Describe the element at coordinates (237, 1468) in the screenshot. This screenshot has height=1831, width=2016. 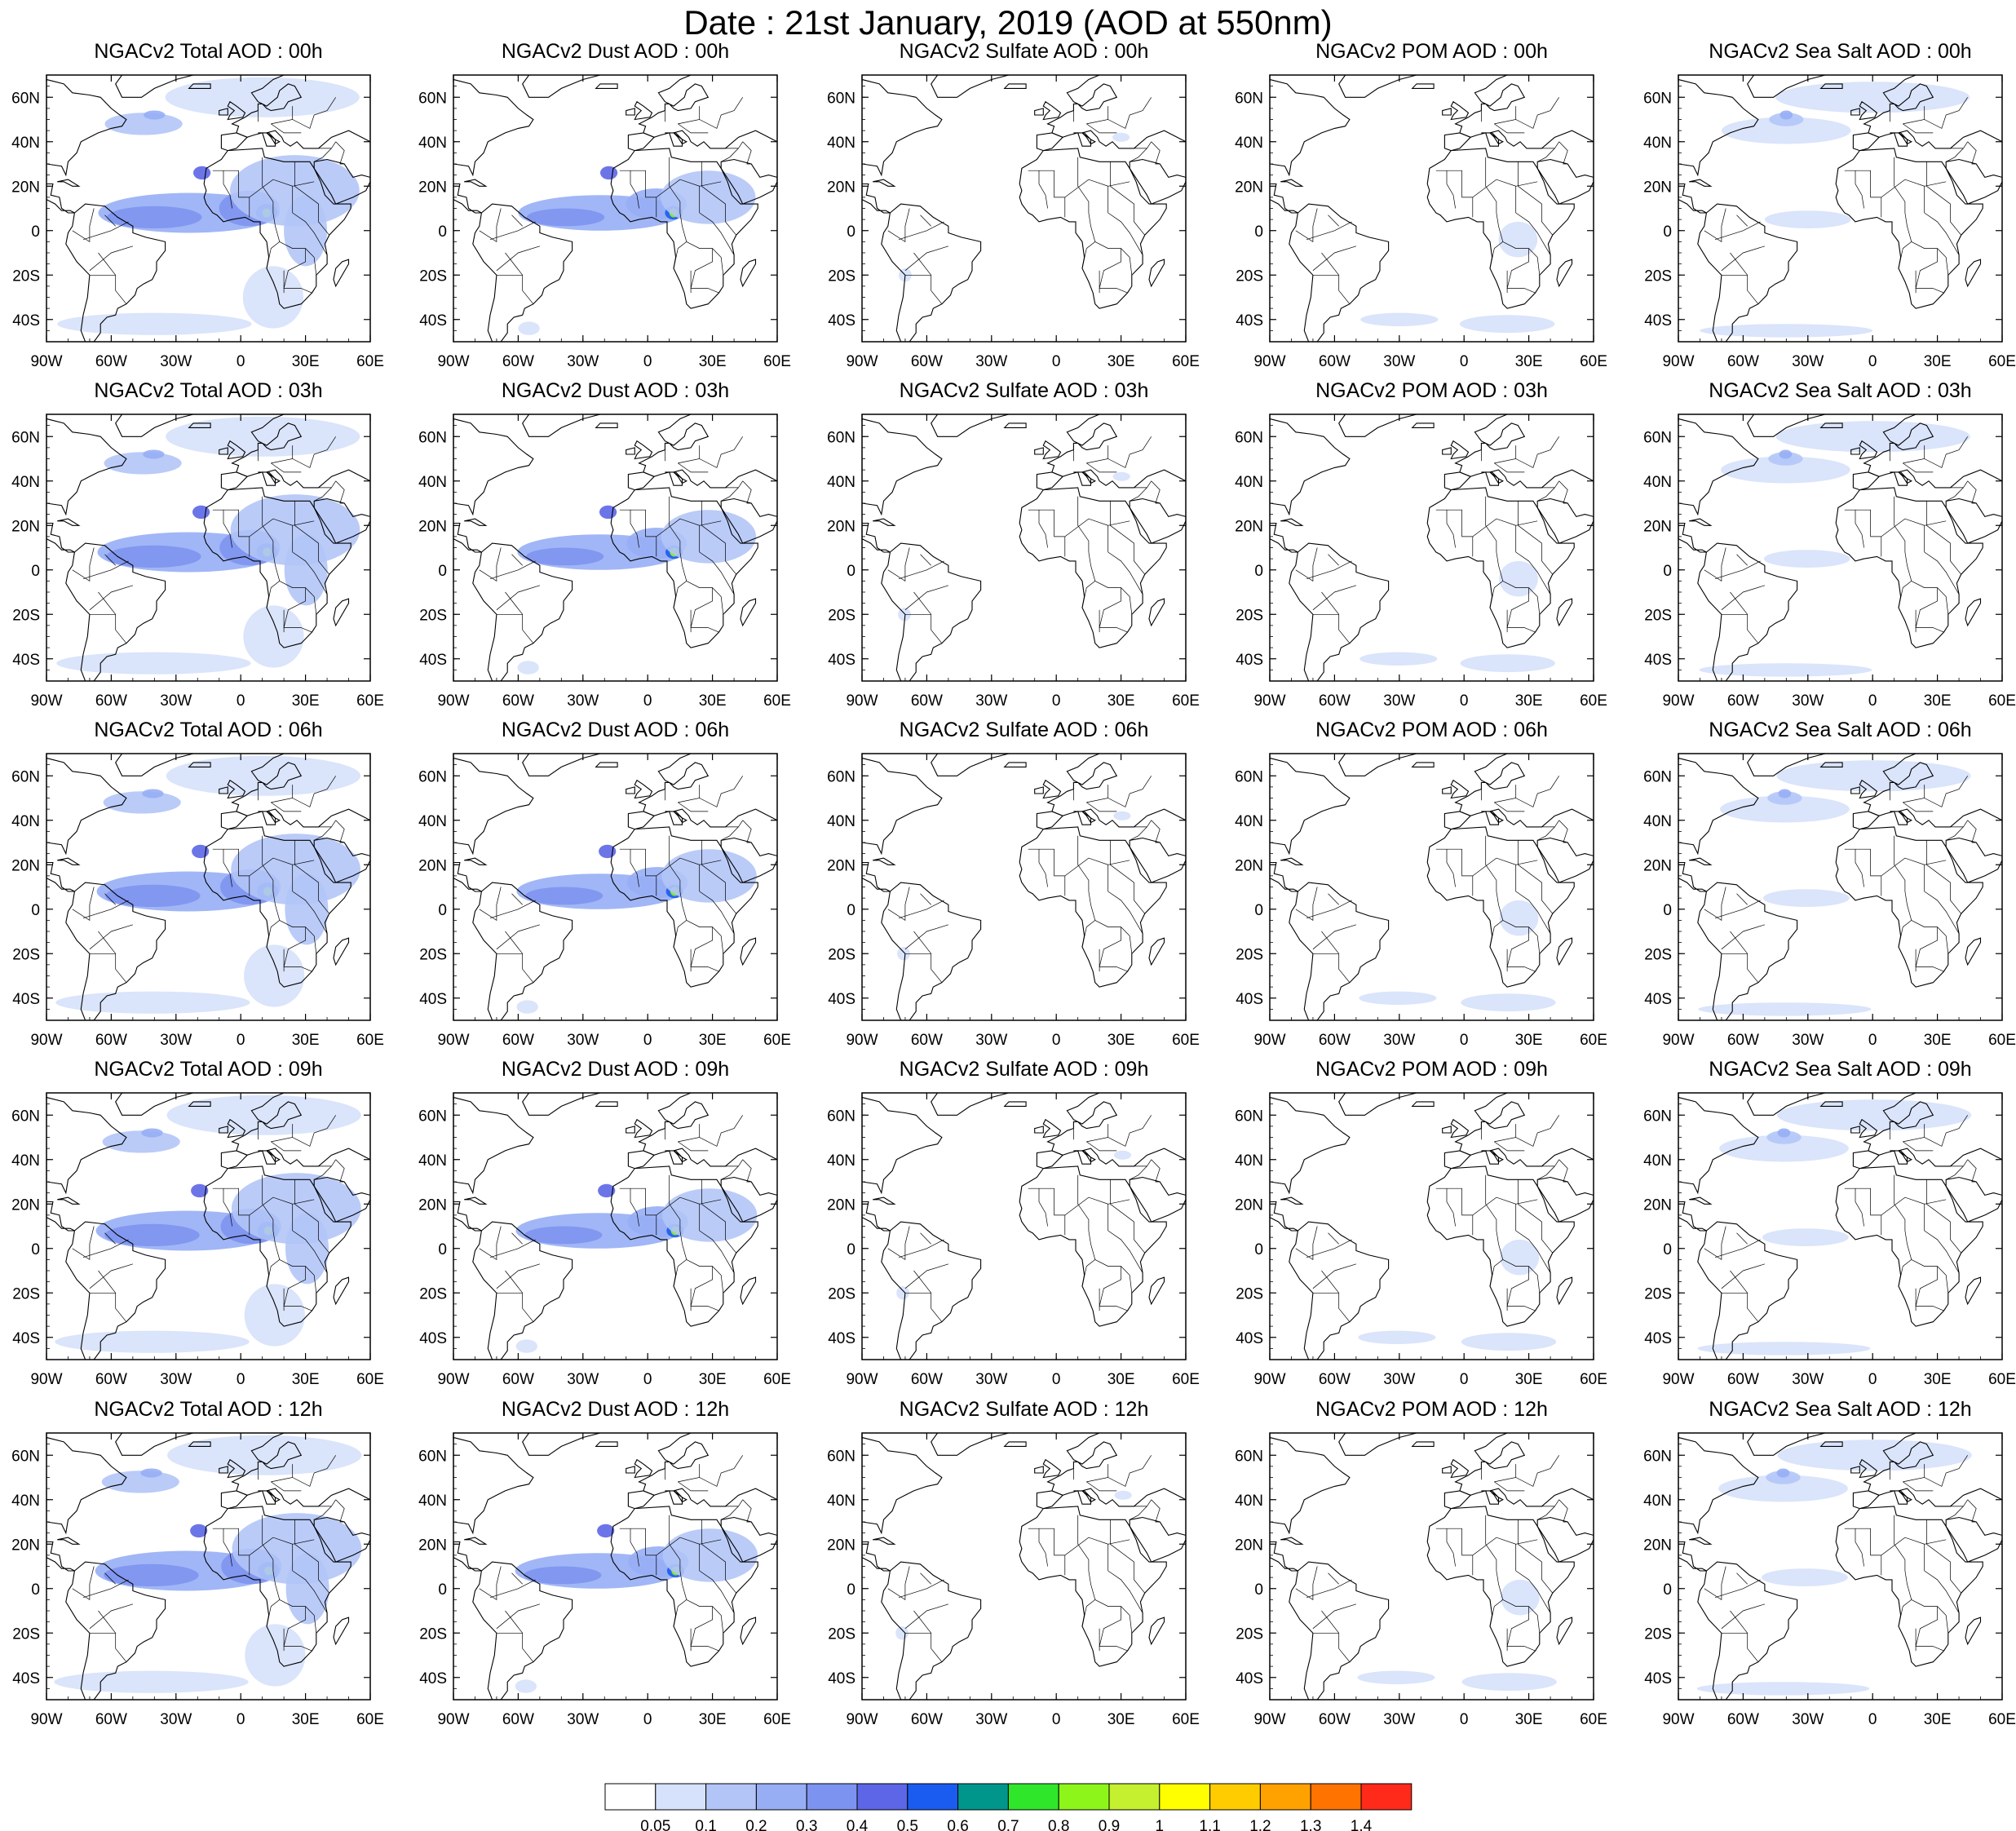
I see `coastline-british-isles` at that location.